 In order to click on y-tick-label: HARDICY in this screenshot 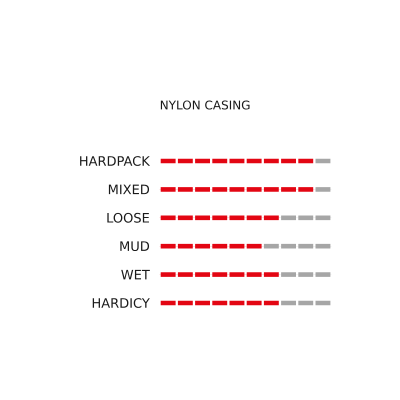, I will do `click(121, 303)`.